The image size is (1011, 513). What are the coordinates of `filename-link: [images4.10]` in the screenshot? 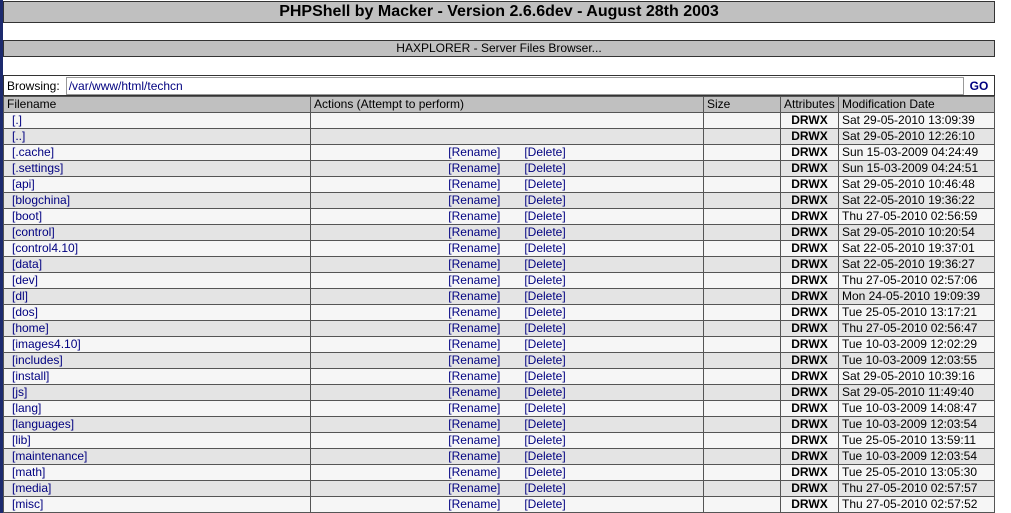 It's located at (157, 344).